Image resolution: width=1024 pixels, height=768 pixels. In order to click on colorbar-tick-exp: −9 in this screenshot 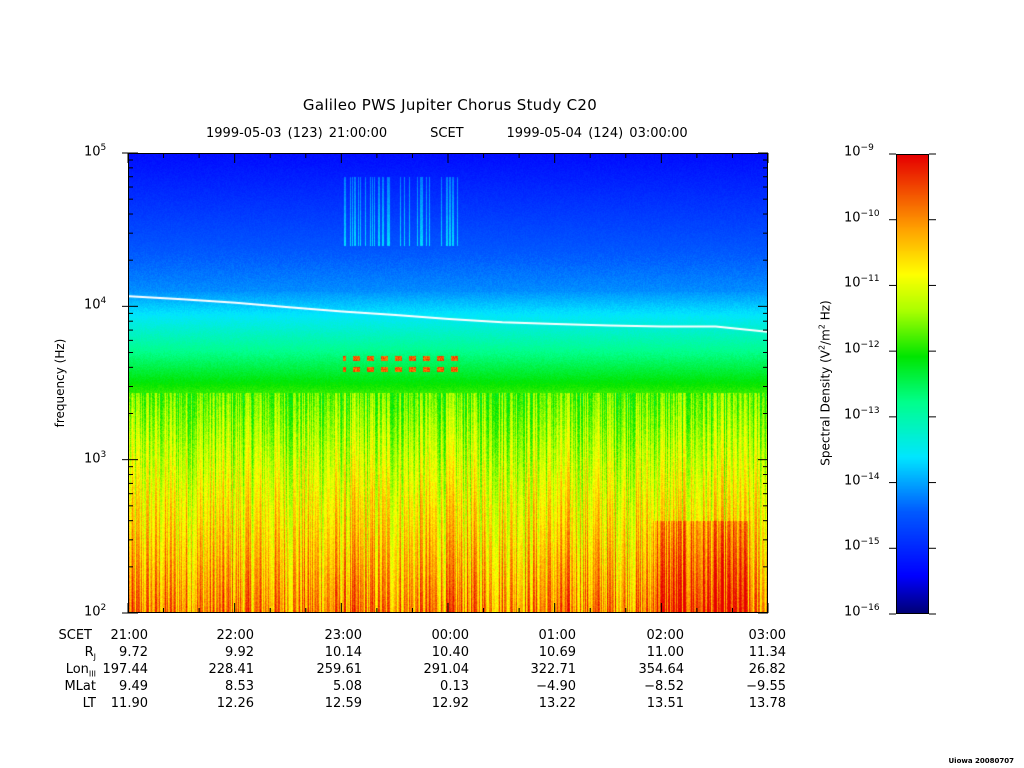, I will do `click(867, 148)`.